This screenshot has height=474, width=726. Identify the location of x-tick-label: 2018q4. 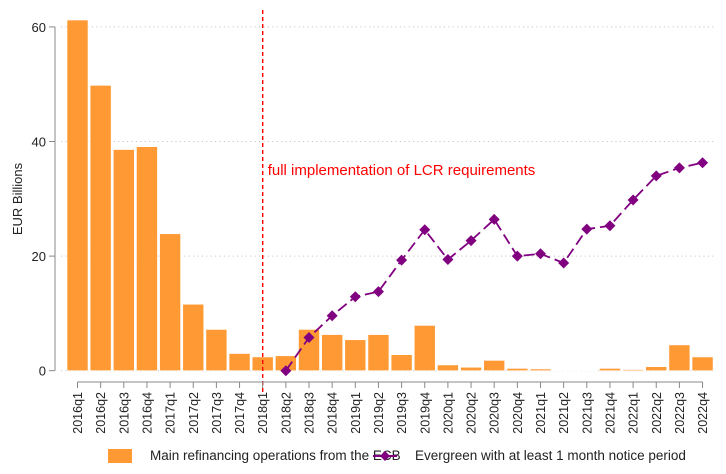
(333, 413).